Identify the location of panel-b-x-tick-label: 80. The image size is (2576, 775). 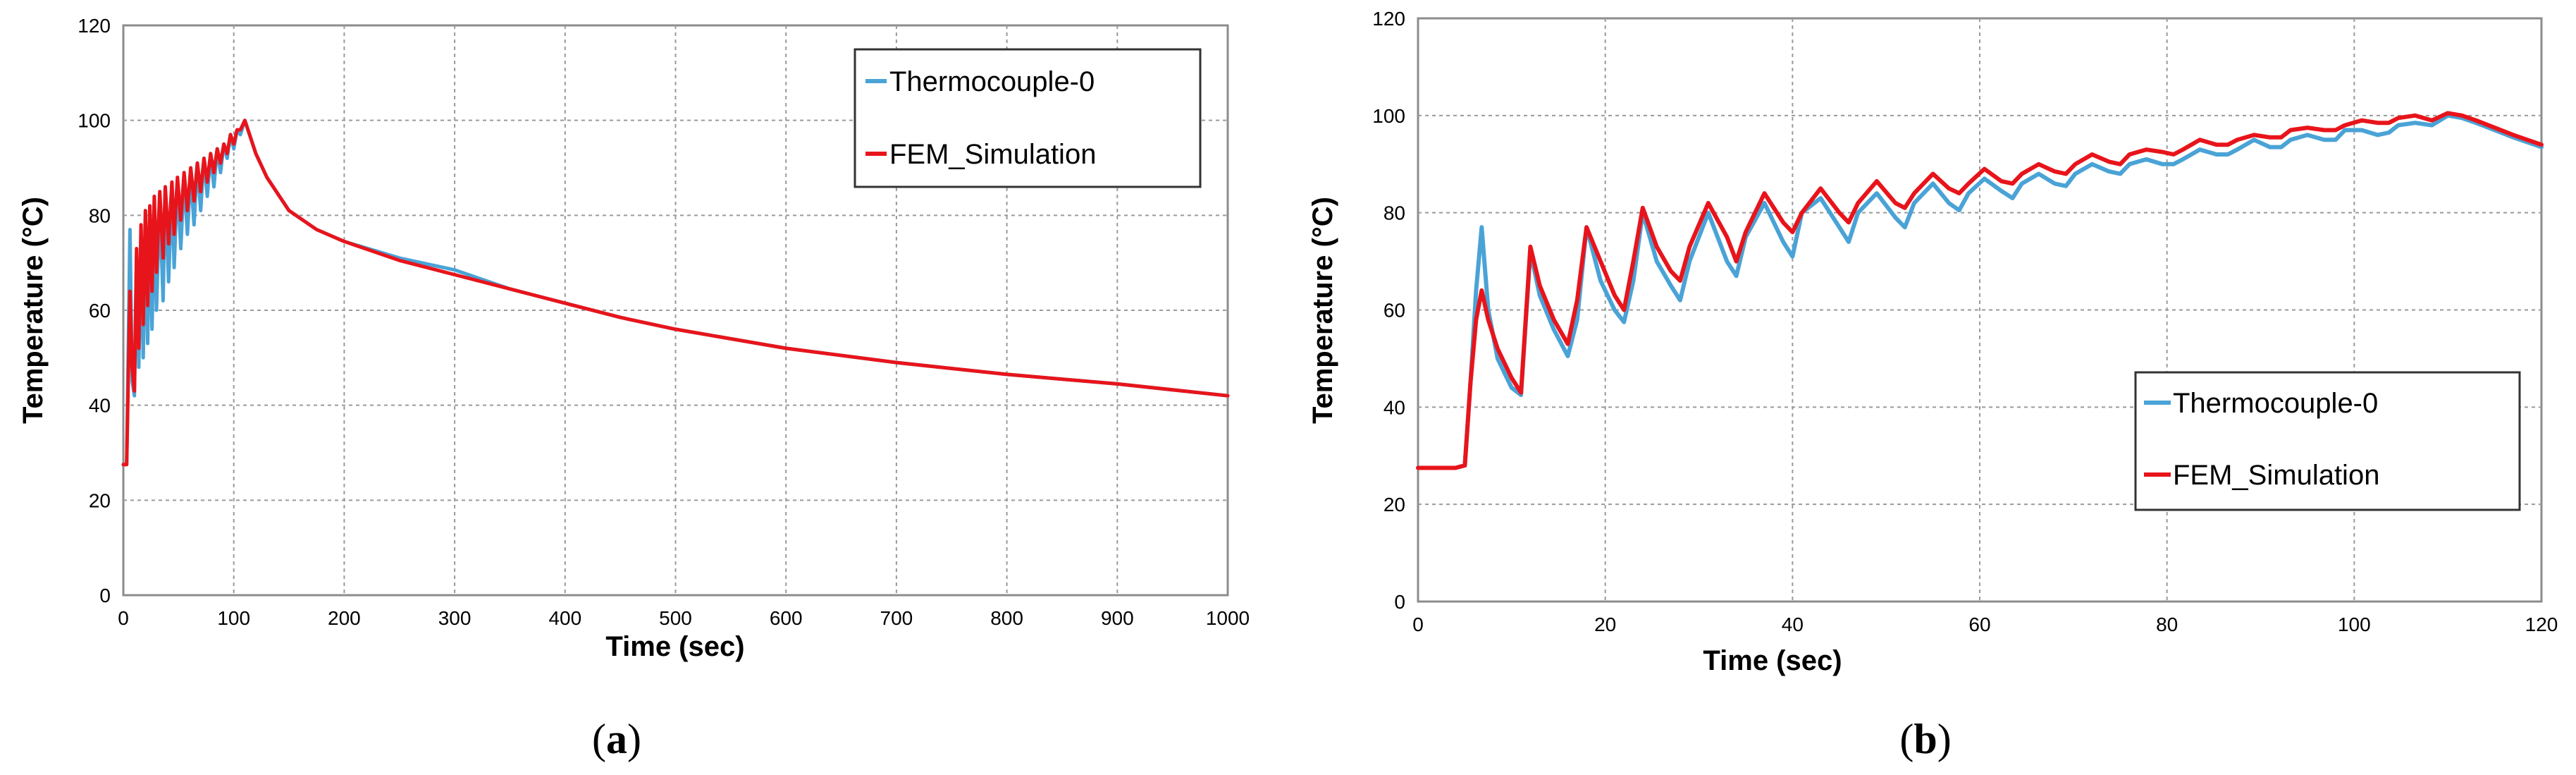
(2167, 624).